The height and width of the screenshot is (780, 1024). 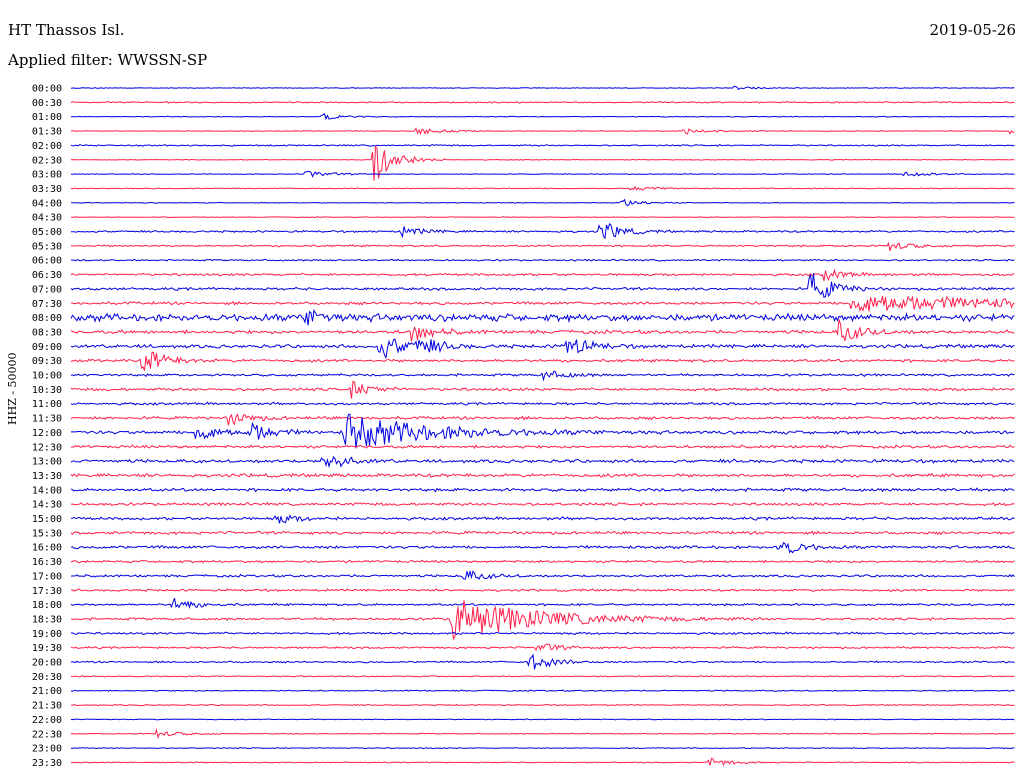 What do you see at coordinates (47, 261) in the screenshot?
I see `time-label: 06:00` at bounding box center [47, 261].